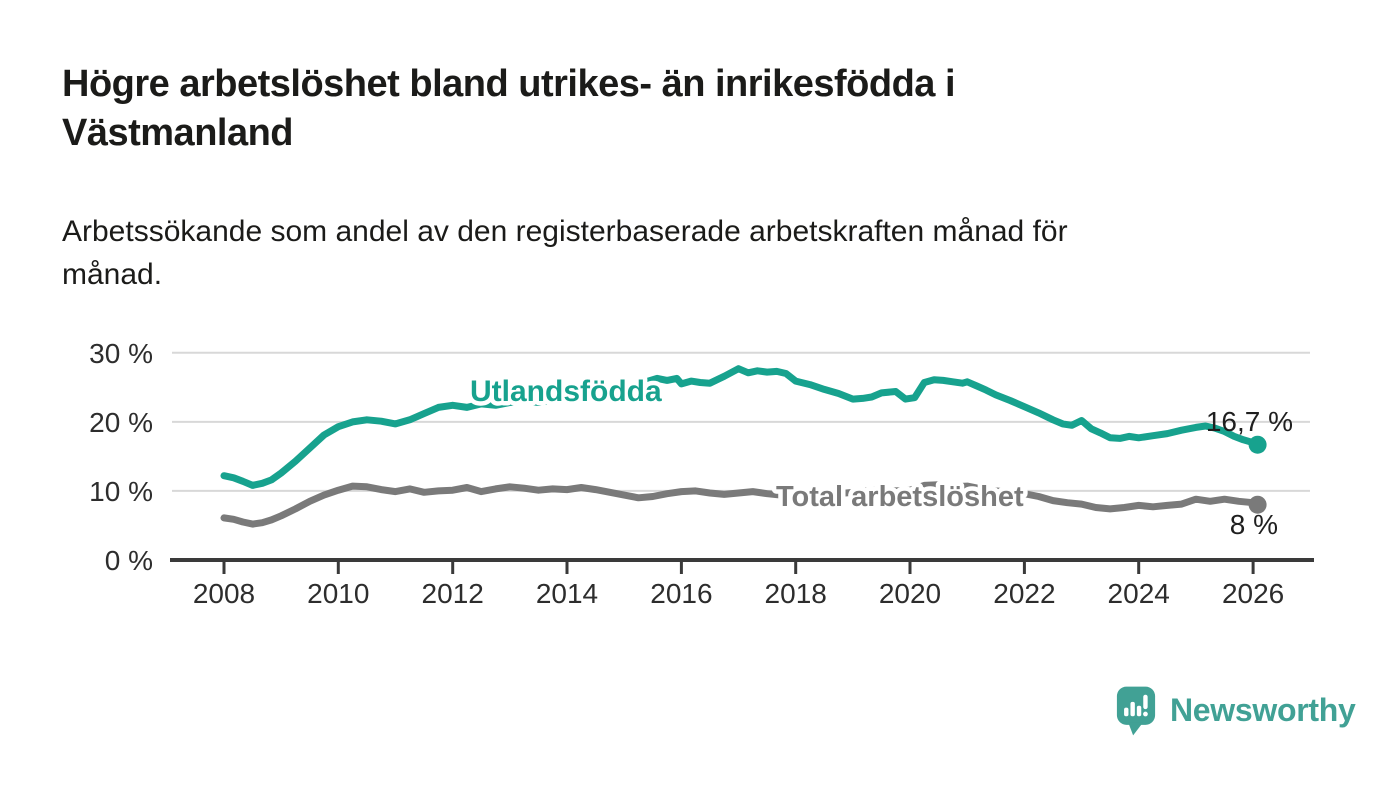 This screenshot has width=1400, height=794. Describe the element at coordinates (1249, 421) in the screenshot. I see `end-value-label-utlandsfodda: 16,7 %` at that location.